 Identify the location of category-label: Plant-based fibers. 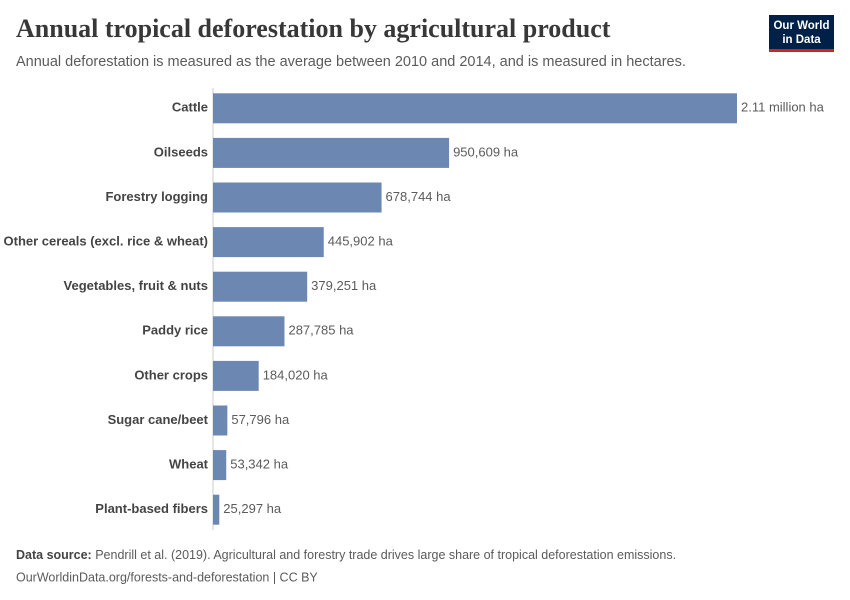
(151, 508).